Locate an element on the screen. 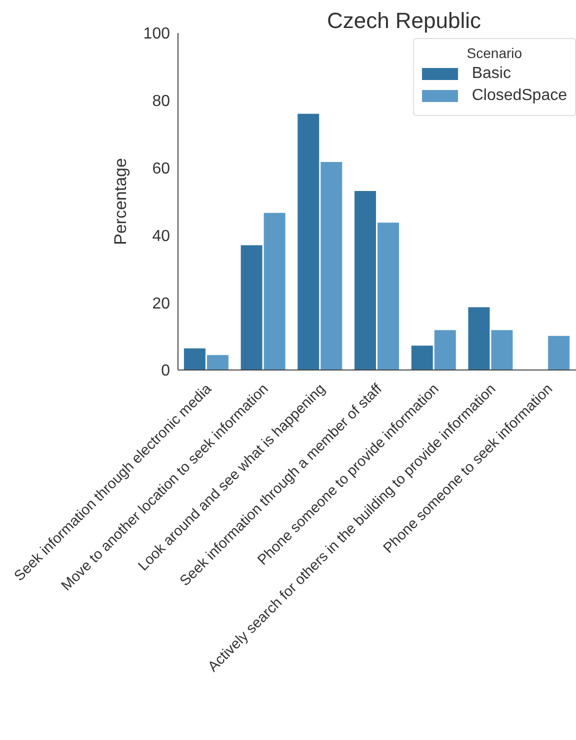 The image size is (576, 740). y-tick-label: 20 is located at coordinates (161, 303).